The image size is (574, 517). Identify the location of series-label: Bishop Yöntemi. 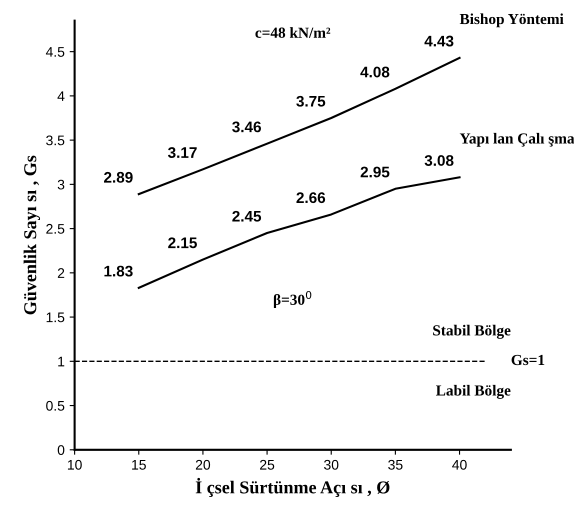
(512, 20).